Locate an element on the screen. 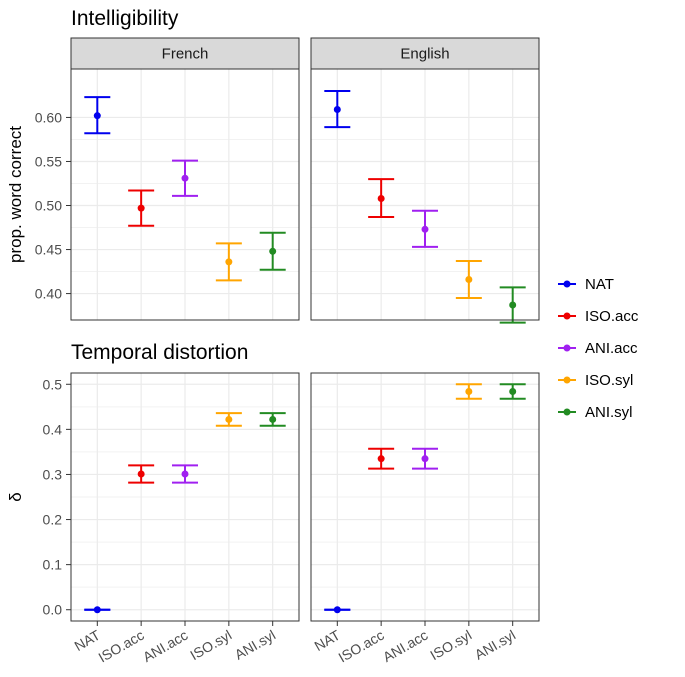 The height and width of the screenshot is (677, 685). y-tick-label: 0.55 is located at coordinates (48, 161).